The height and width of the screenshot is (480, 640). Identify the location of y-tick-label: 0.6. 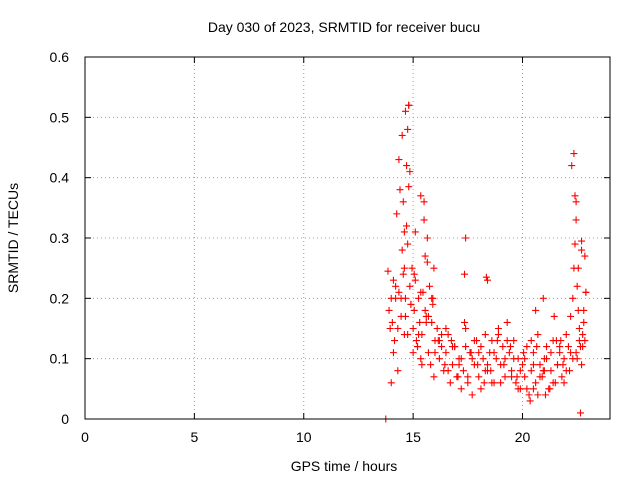
(60, 57).